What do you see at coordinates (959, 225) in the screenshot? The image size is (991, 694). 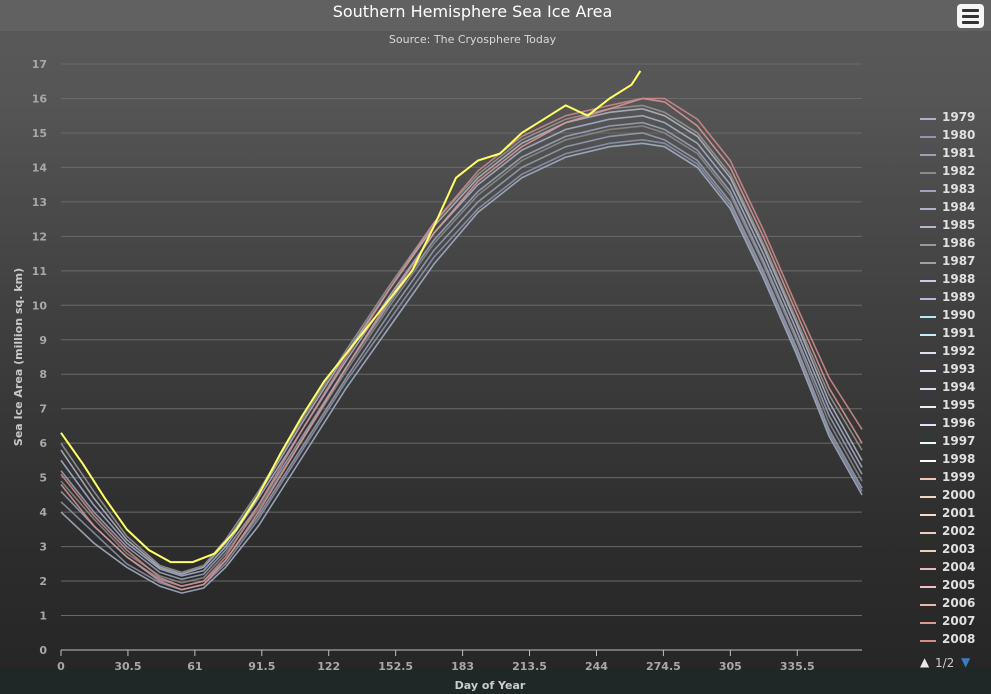 I see `legend-label: 1985` at bounding box center [959, 225].